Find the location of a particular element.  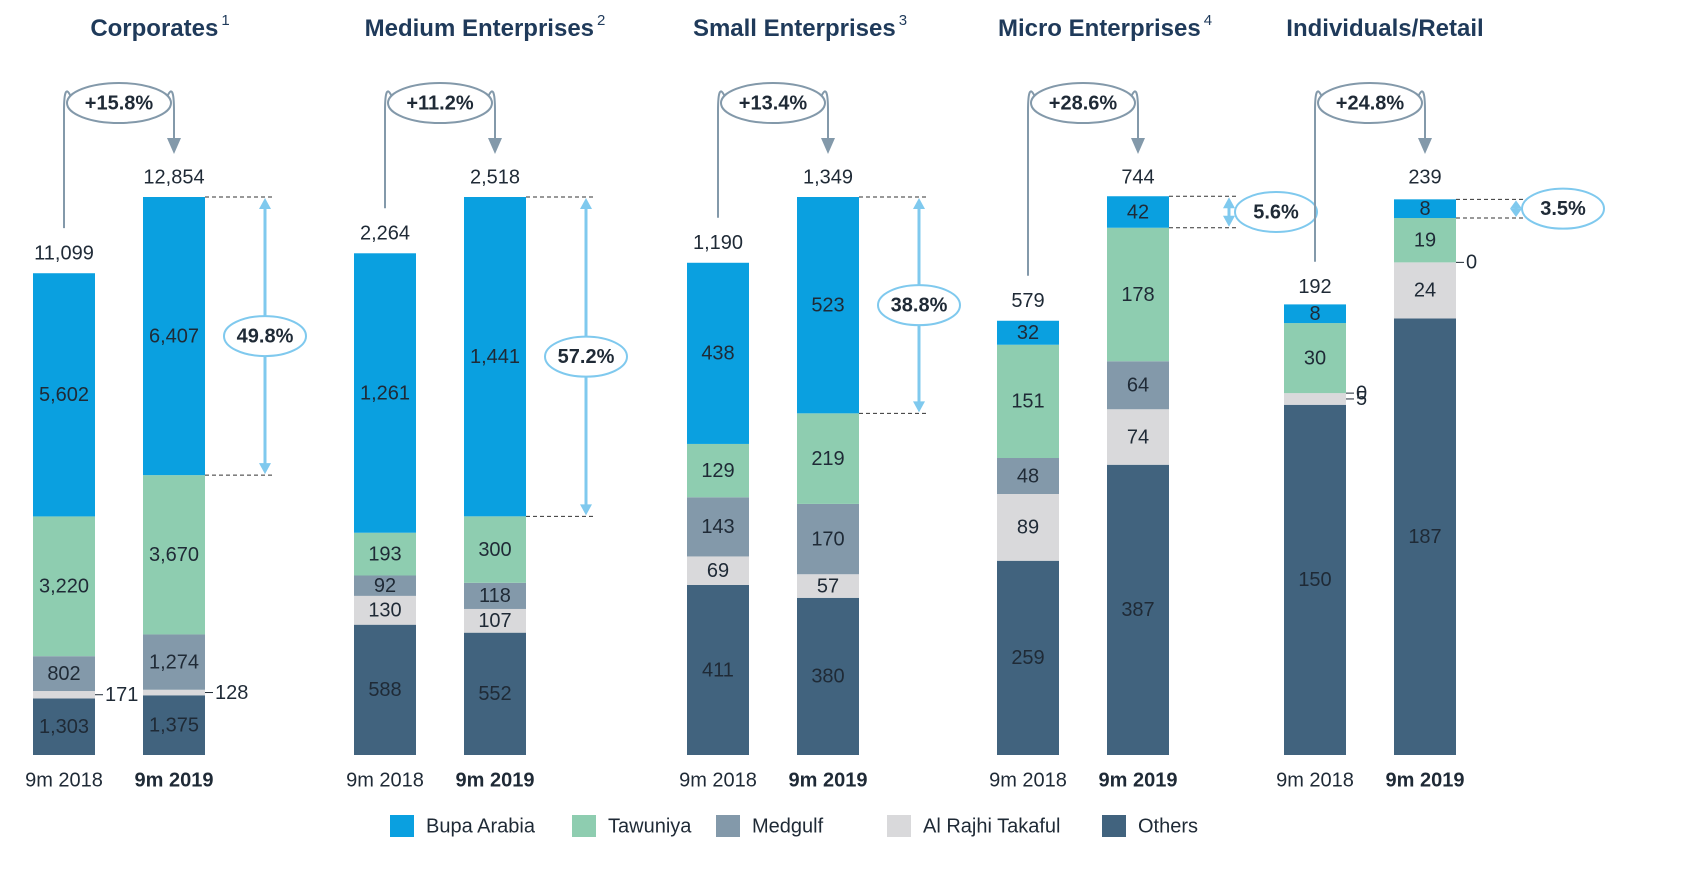

value-label: 64 is located at coordinates (1138, 386).